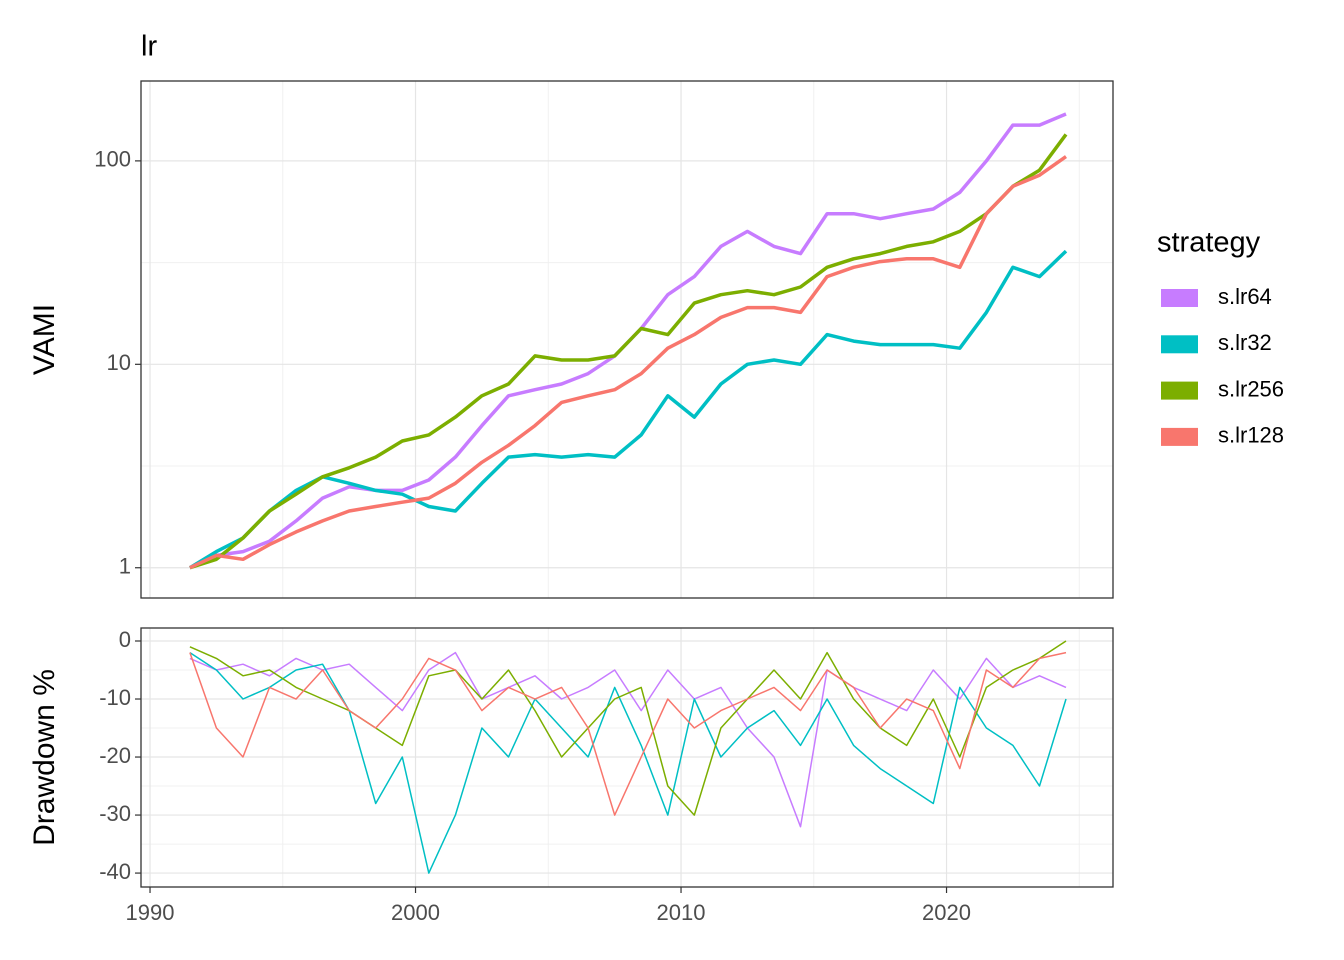 Image resolution: width=1344 pixels, height=960 pixels. Describe the element at coordinates (44, 339) in the screenshot. I see `y-axis-title: VAMI` at that location.